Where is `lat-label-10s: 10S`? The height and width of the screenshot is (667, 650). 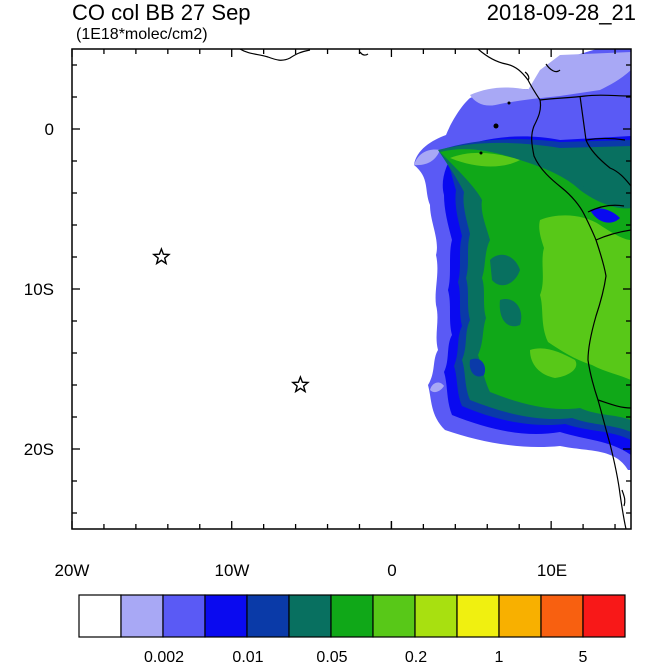
lat-label-10s: 10S is located at coordinates (38, 289).